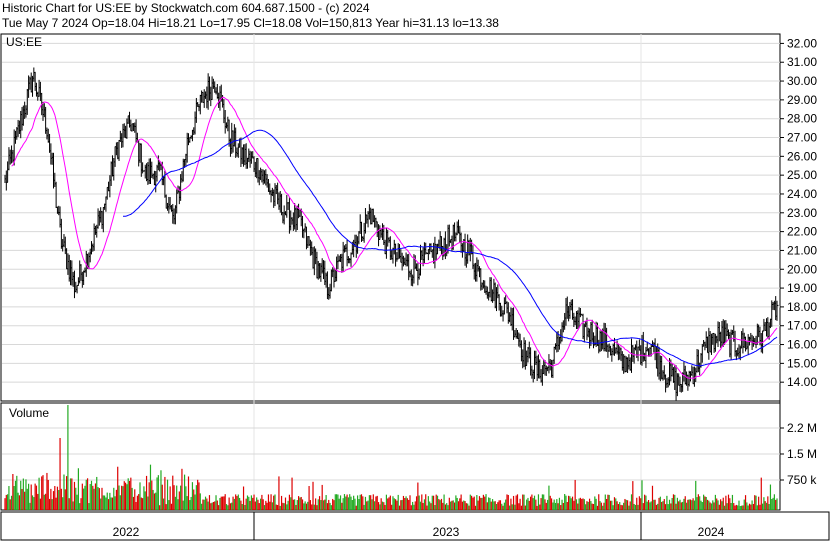 This screenshot has height=543, width=830. What do you see at coordinates (802, 62) in the screenshot?
I see `price-tick-label: 31.00` at bounding box center [802, 62].